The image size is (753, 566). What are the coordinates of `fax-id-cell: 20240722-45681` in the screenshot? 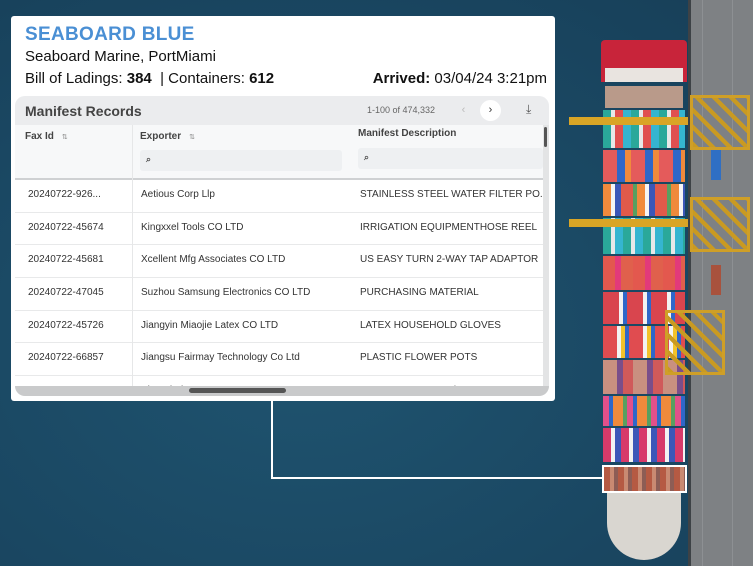 It's located at (66, 260).